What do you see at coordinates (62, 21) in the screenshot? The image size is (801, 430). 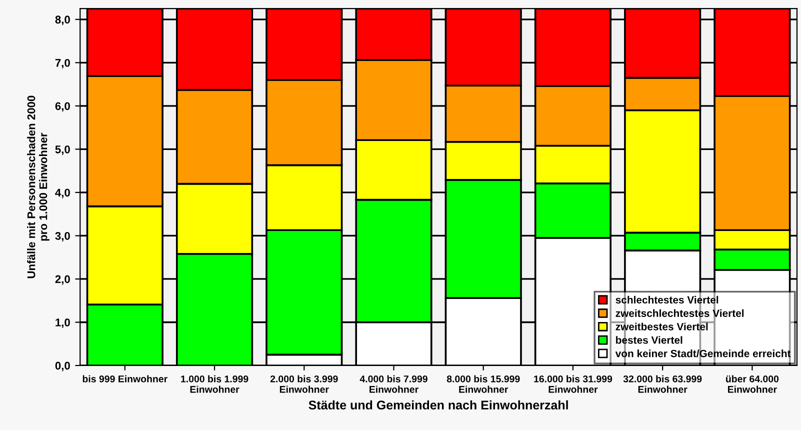 I see `y-tick-label: 8,0` at bounding box center [62, 21].